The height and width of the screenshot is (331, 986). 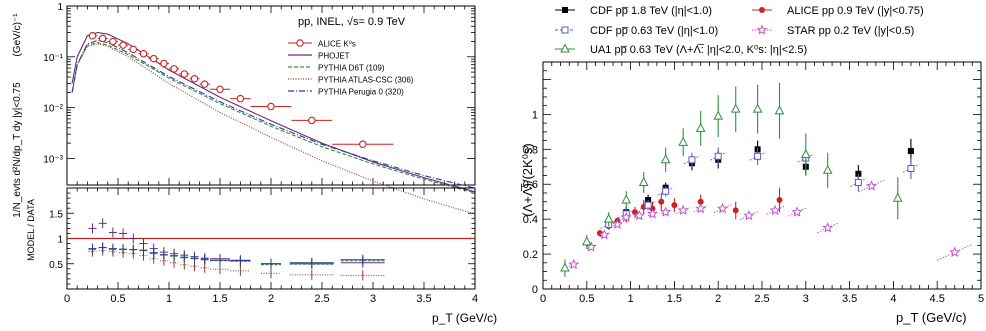 I want to click on lambda-xtick-label: 0.5, so click(x=586, y=299).